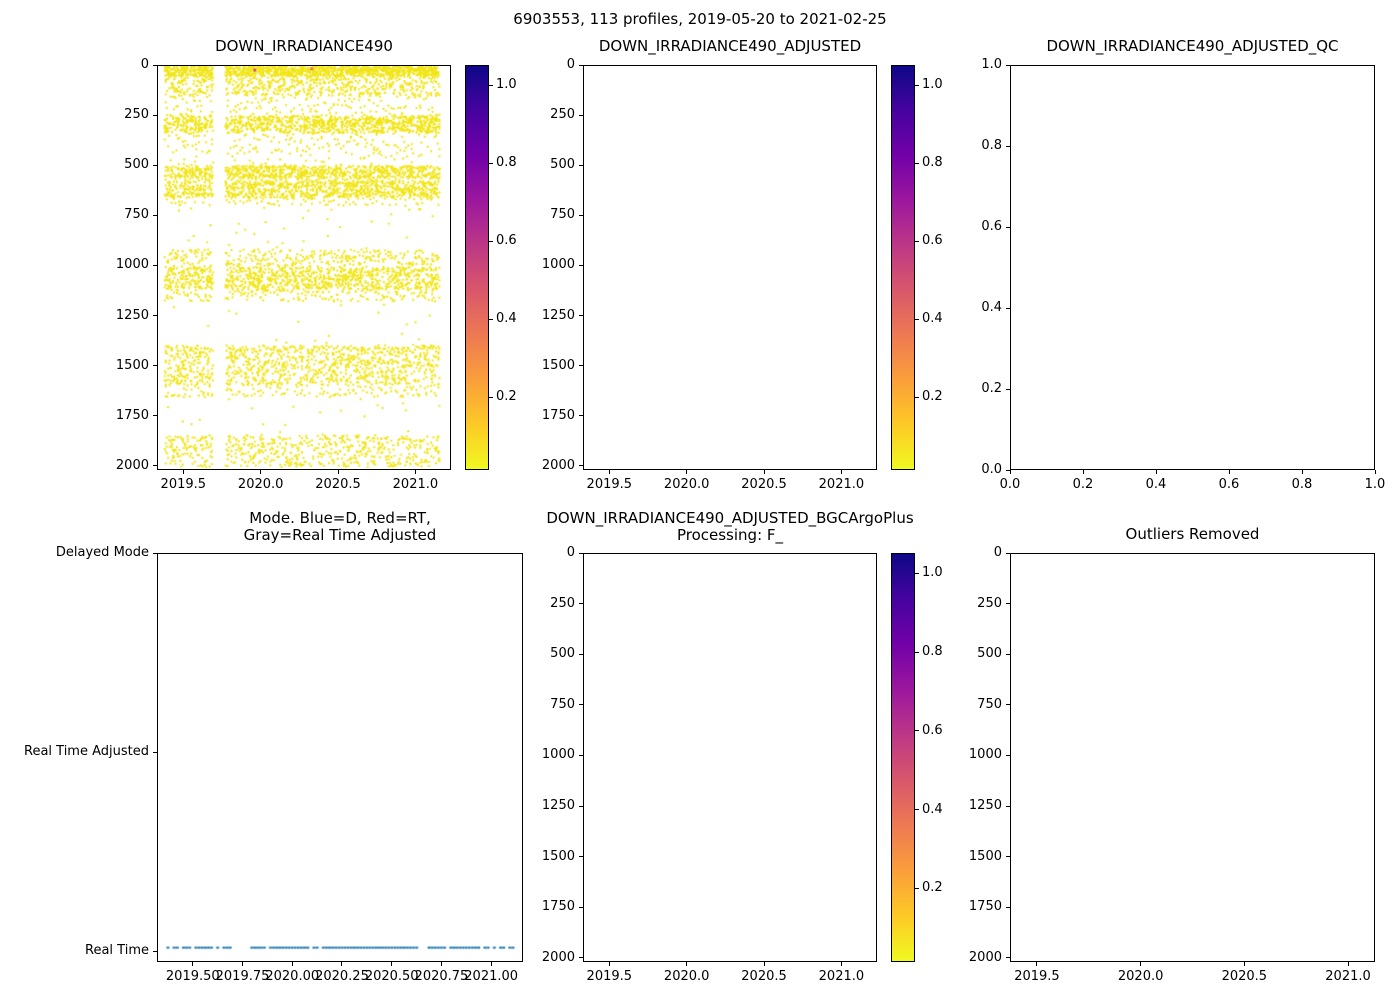  I want to click on x-tick-label: 2020.75, so click(441, 976).